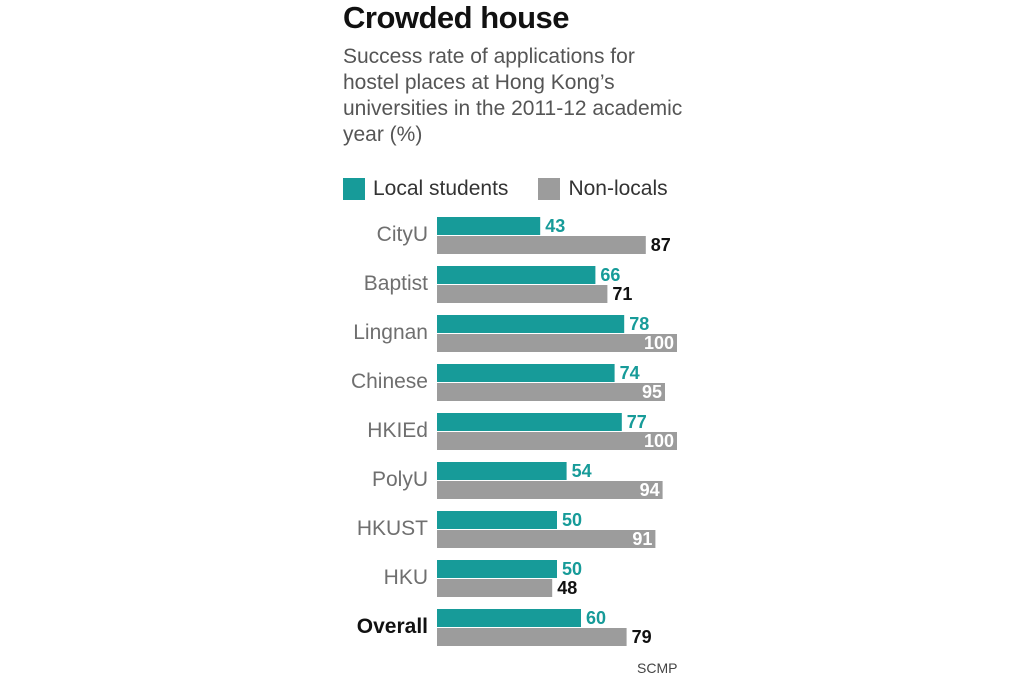 This screenshot has width=1020, height=680. I want to click on legend-label-local: Local students, so click(441, 188).